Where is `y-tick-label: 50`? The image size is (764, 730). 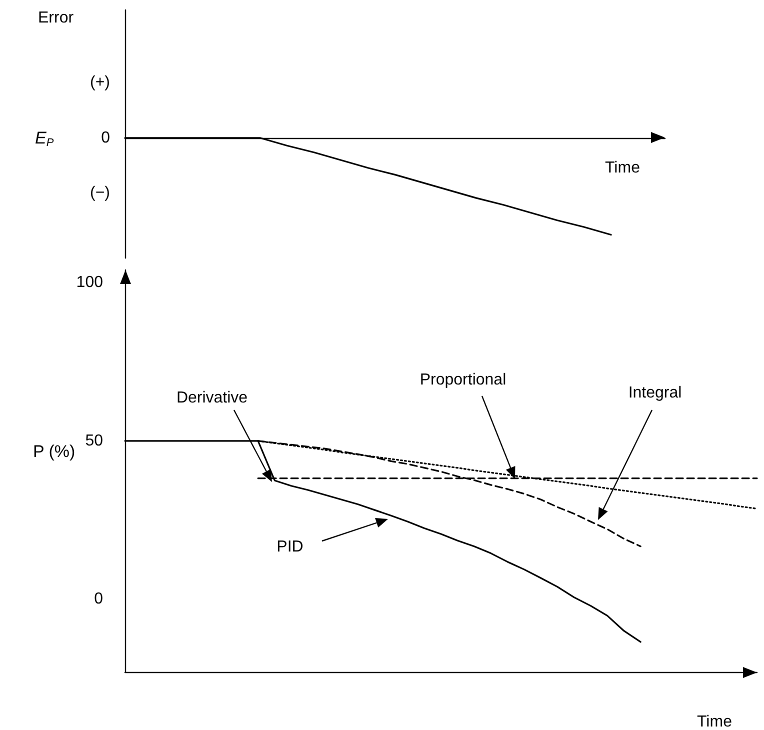 y-tick-label: 50 is located at coordinates (94, 441).